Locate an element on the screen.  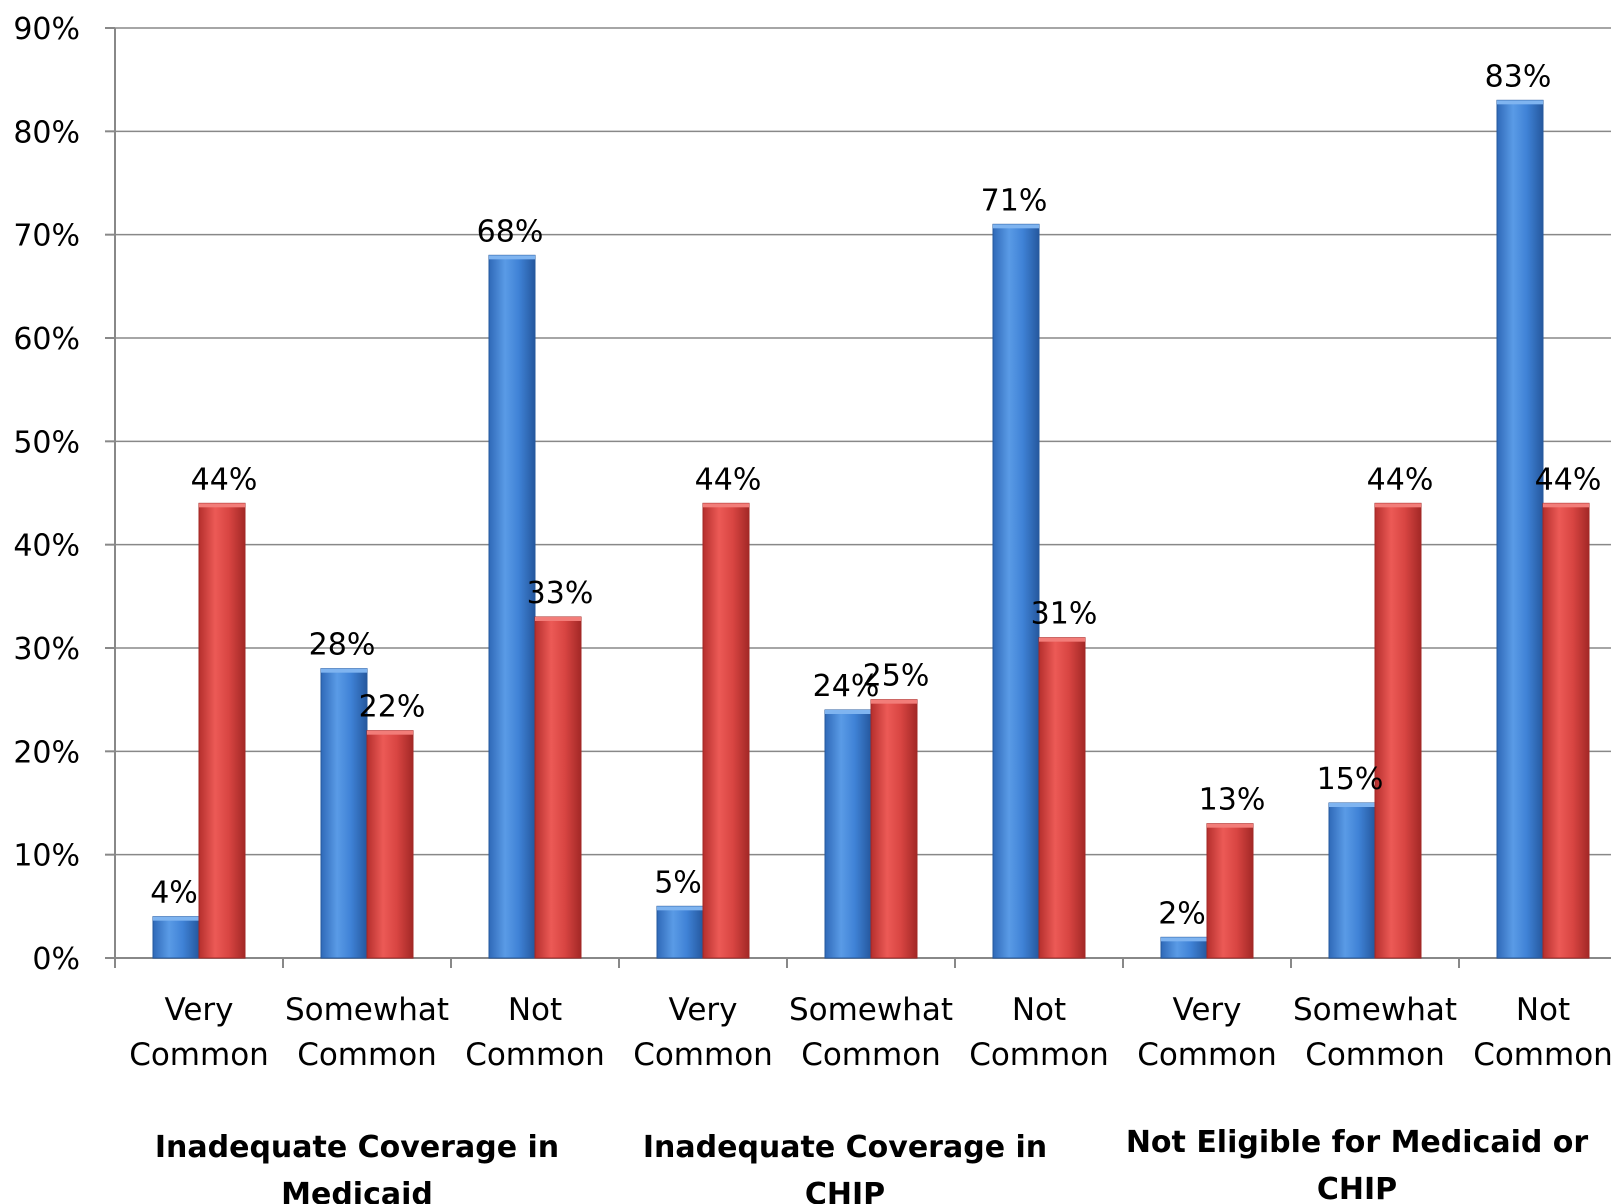
data-label: 33% is located at coordinates (560, 593).